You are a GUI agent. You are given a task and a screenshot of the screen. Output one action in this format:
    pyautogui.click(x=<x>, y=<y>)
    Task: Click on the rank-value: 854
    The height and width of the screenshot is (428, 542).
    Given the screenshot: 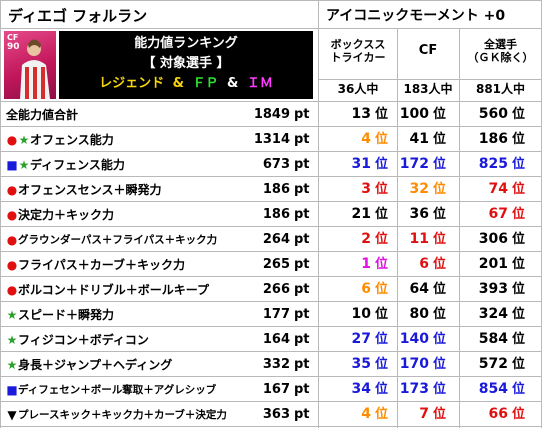 What is the action you would take?
    pyautogui.click(x=493, y=389)
    